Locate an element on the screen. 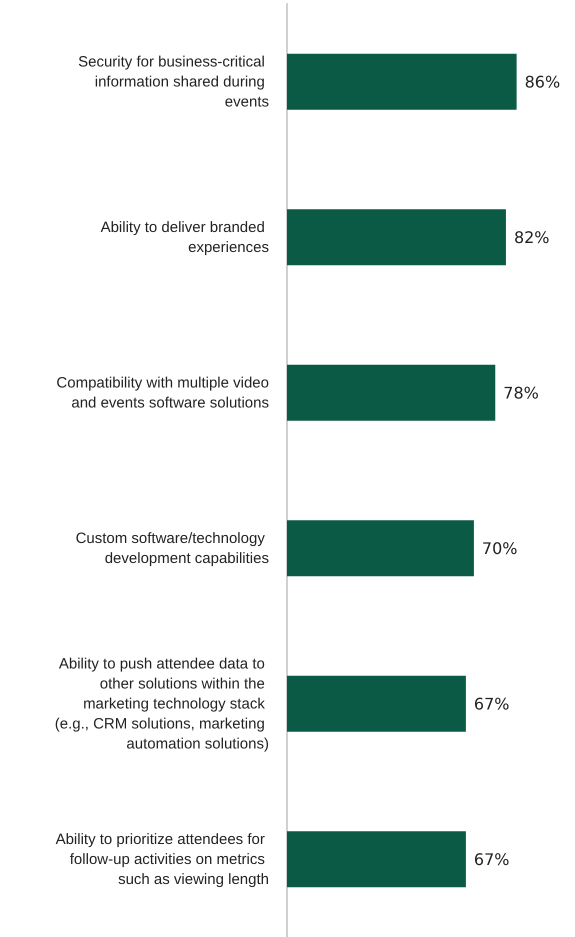  y-tick-label: Ability to push attendee data to other solutions within the marketing technology stack (e.g., CRM solutions, marketing automation solutions) is located at coordinates (161, 703).